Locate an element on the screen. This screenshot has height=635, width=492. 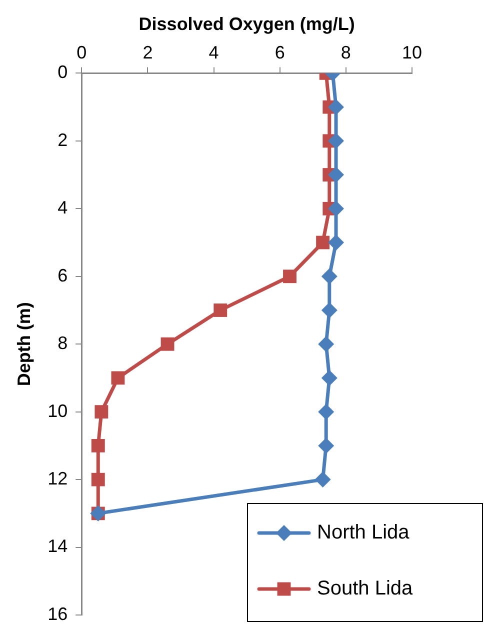
legend-label: South Lida is located at coordinates (365, 589).